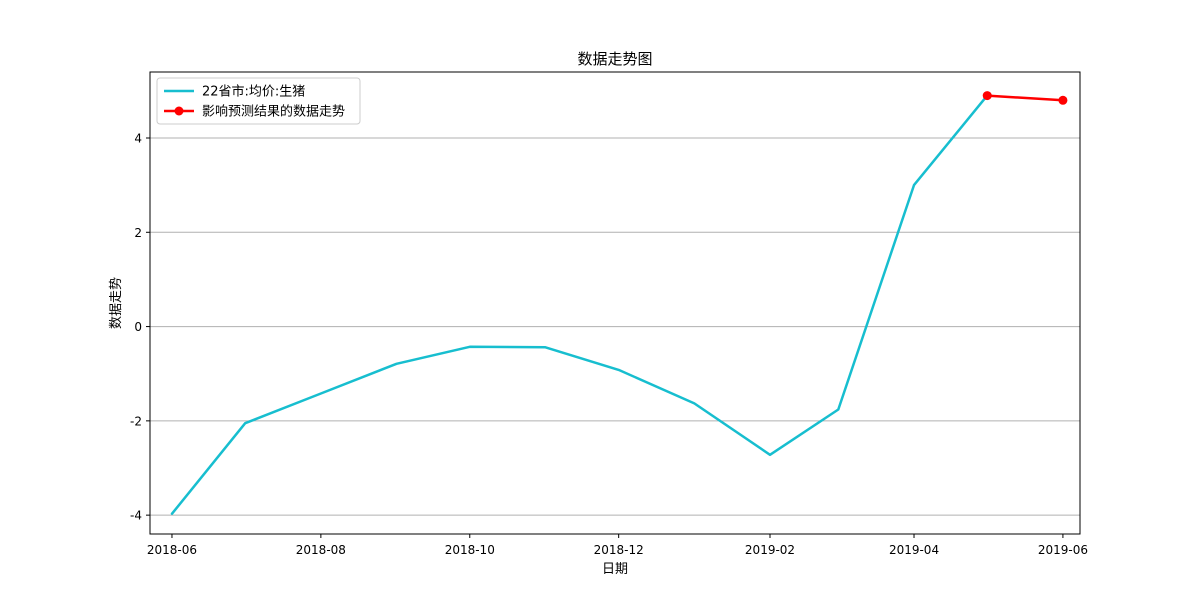 The image size is (1200, 600). I want to click on legend-label-series-1: 影响预测结果的数据走势, so click(273, 112).